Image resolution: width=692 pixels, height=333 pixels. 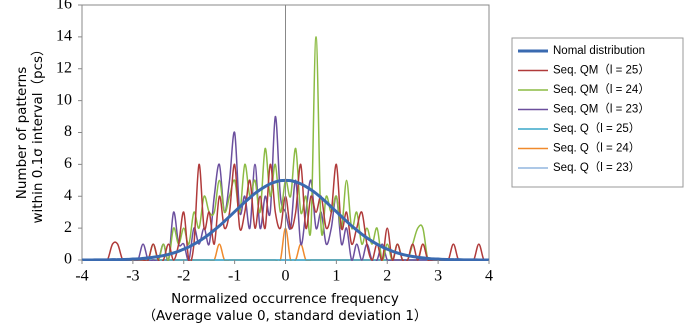 I want to click on x-tick-label: 2, so click(x=387, y=276).